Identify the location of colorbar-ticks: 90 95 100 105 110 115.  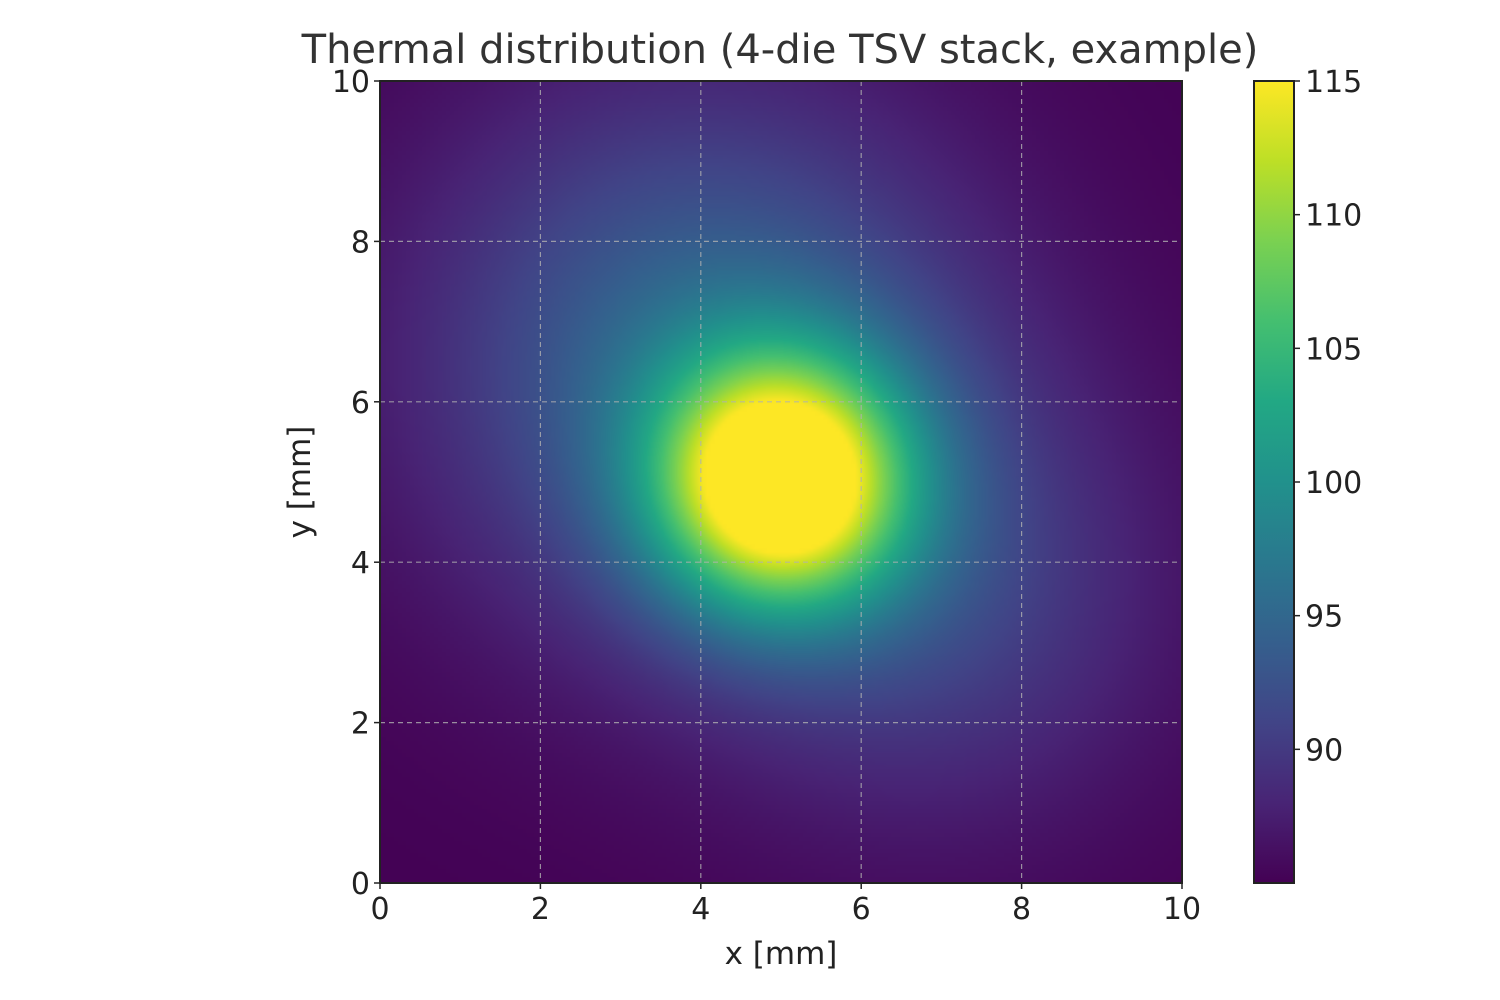
(1328, 416).